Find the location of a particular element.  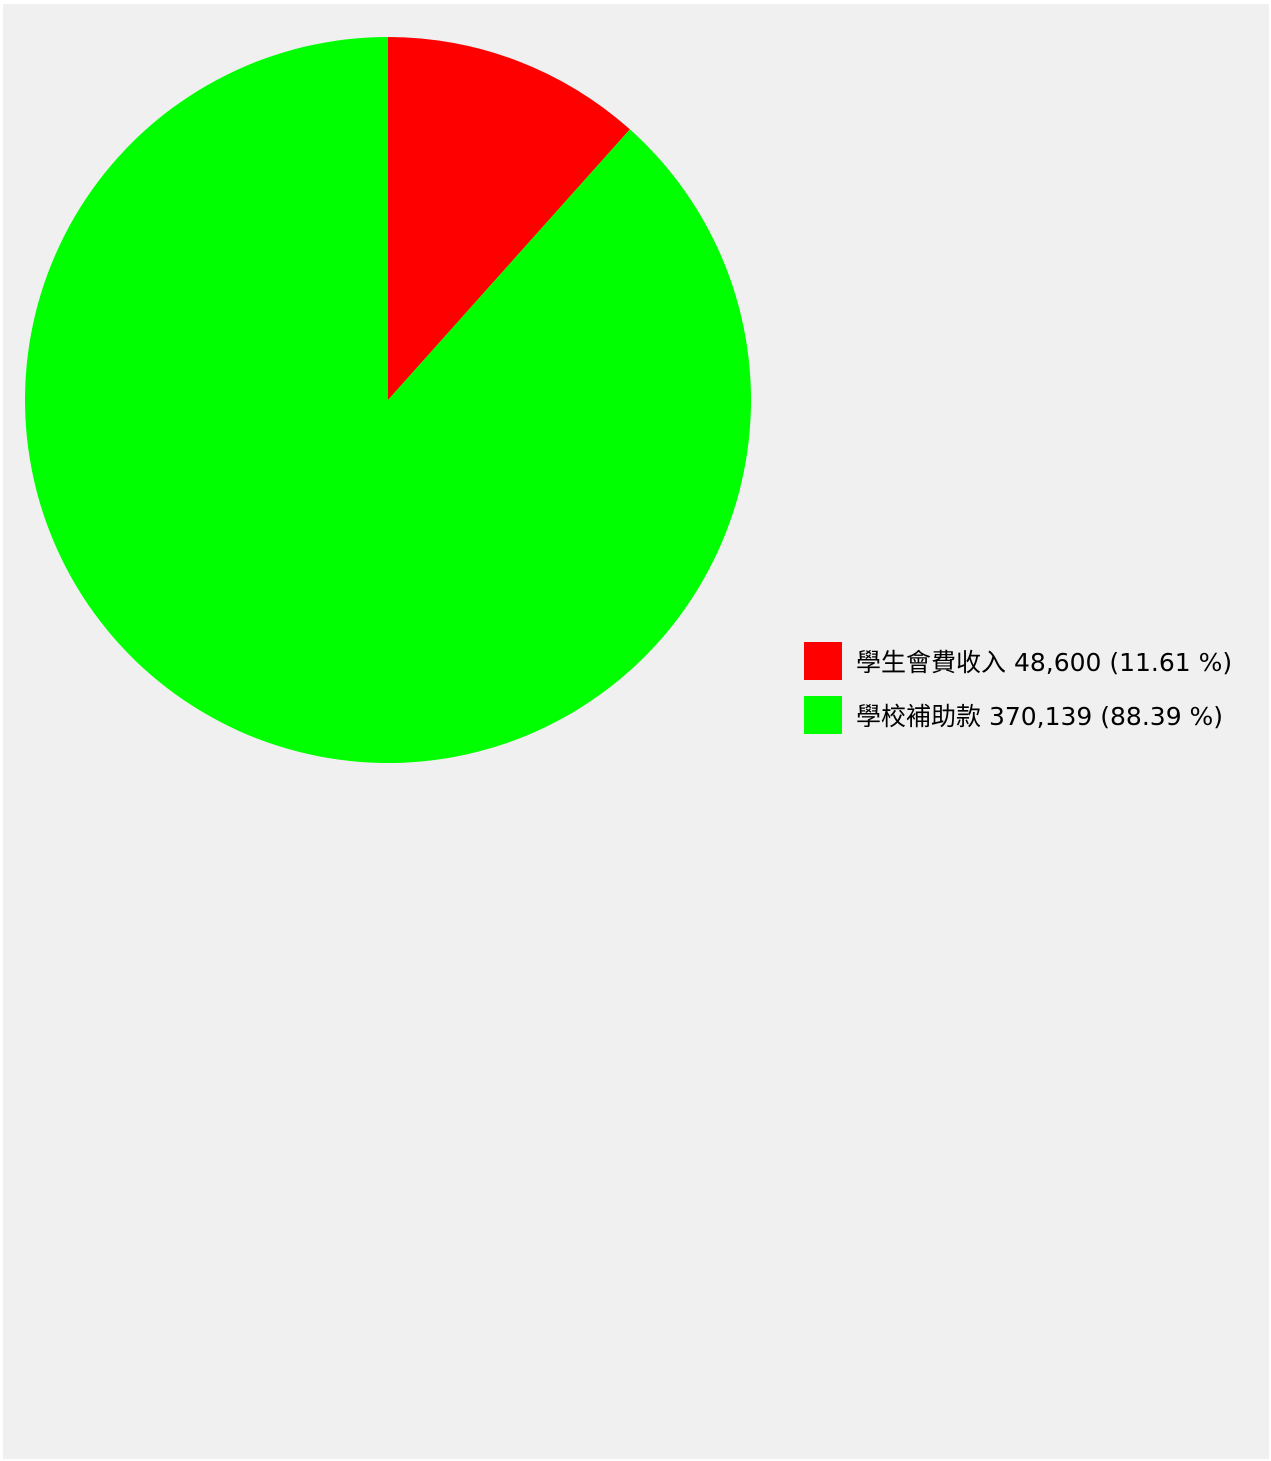

legend-label-school-subsidy: 學校補助款 370,139 (88.39 %) is located at coordinates (1040, 716).